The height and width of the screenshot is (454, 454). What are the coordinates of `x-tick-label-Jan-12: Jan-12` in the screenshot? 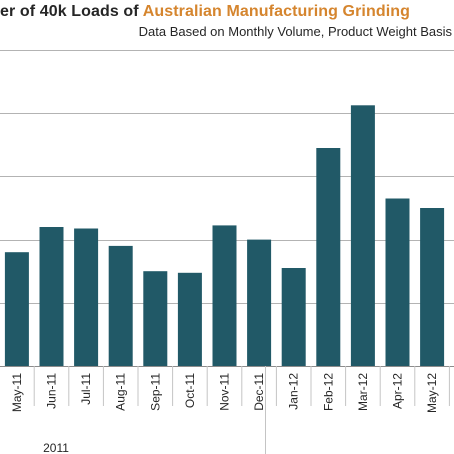 It's located at (294, 391).